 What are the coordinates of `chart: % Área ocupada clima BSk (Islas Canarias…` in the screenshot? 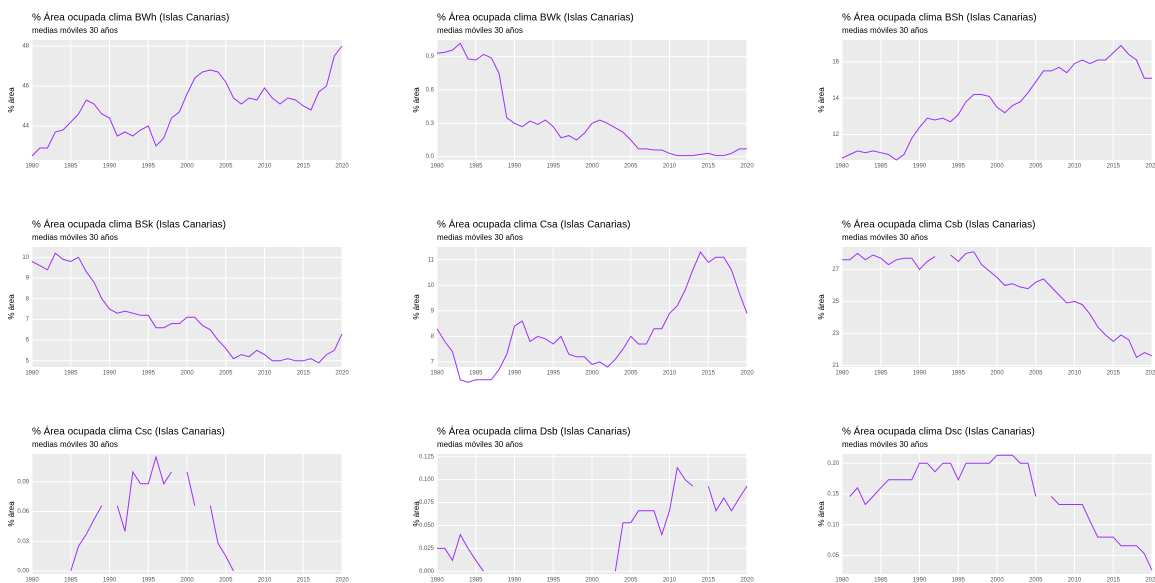 It's located at (178, 297).